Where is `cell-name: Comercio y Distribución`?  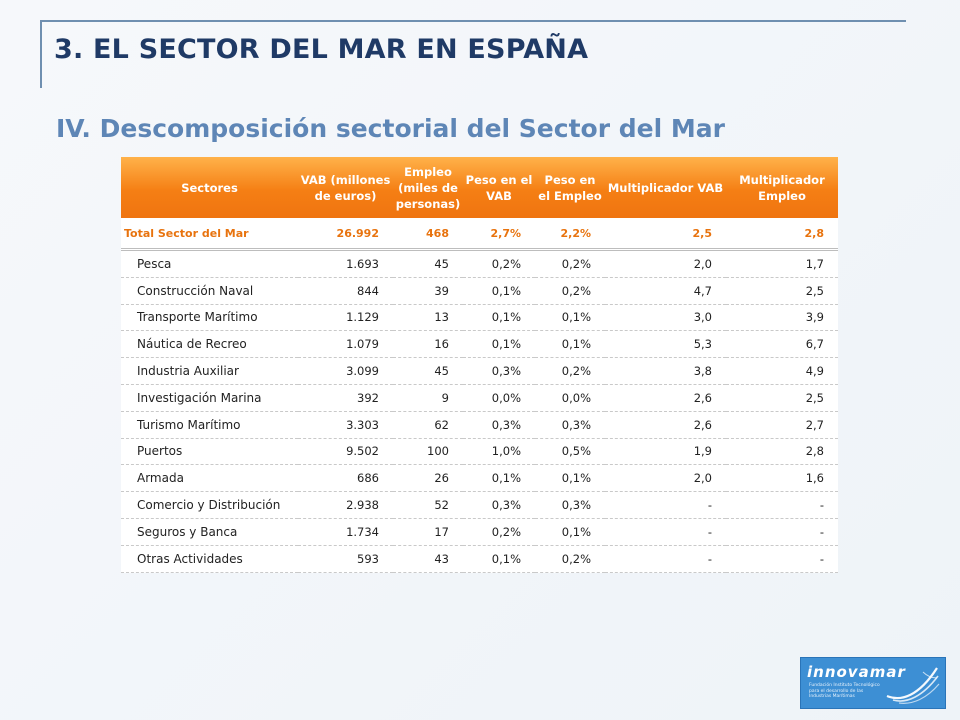
cell-name: Comercio y Distribución is located at coordinates (209, 505).